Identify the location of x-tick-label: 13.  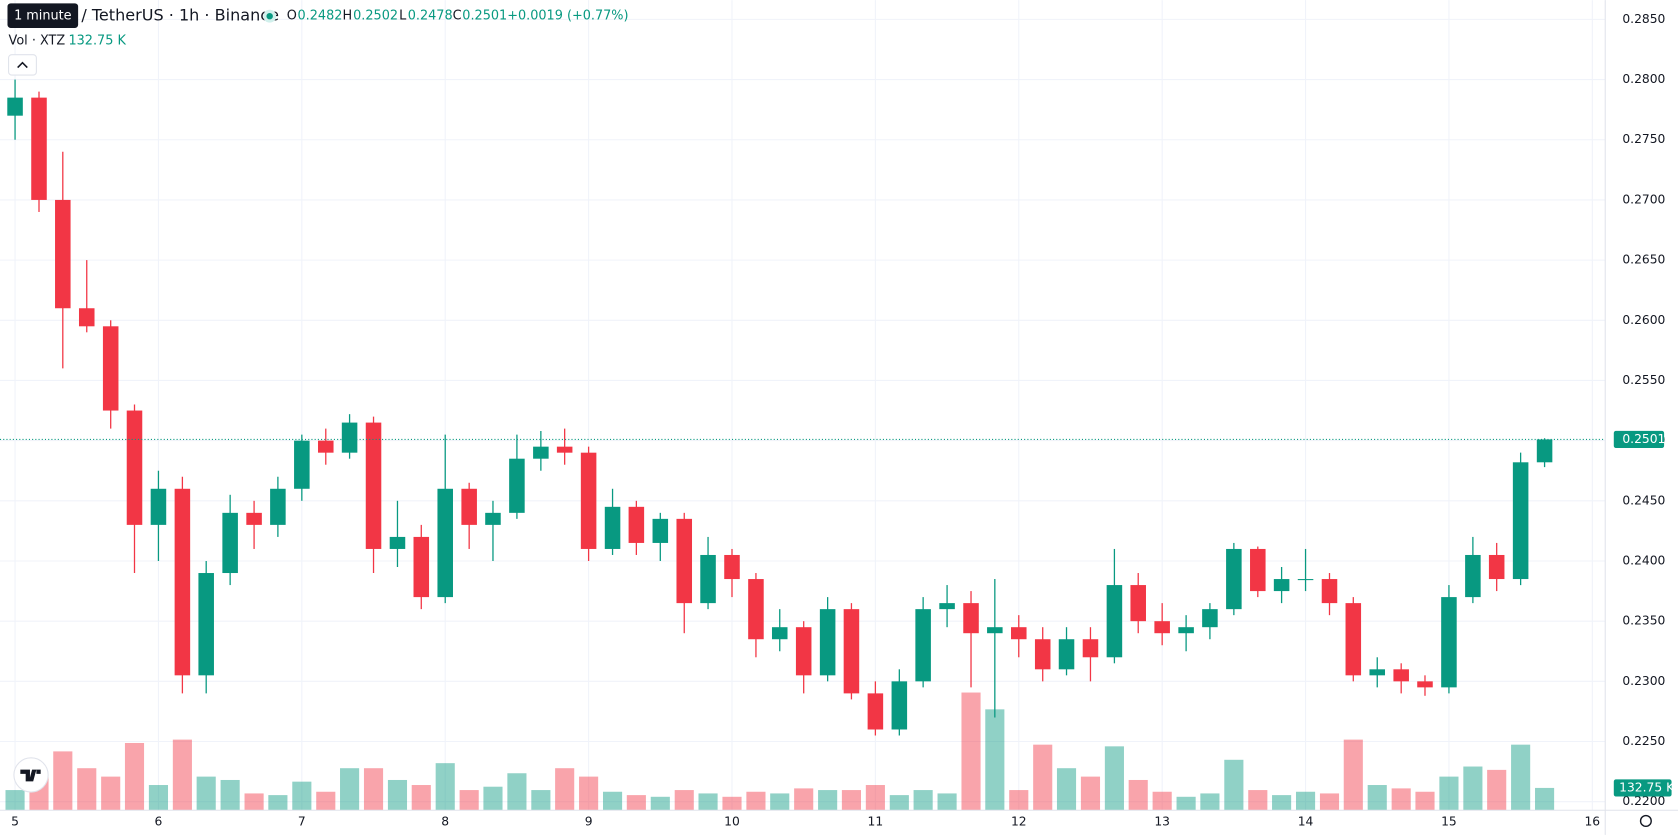
(1162, 822).